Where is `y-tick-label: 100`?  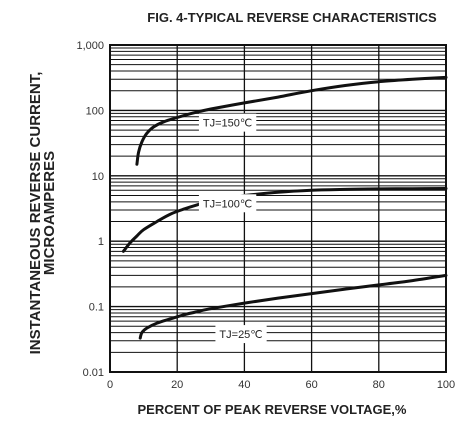
y-tick-label: 100 is located at coordinates (95, 111).